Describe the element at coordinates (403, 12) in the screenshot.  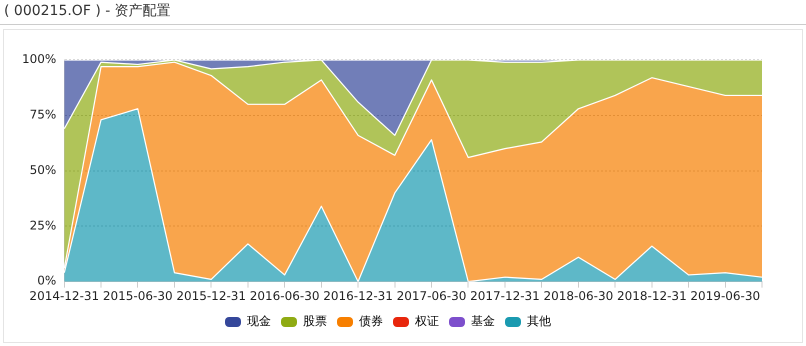
I see `chart-title: ( 000215.OF ) - 资产配置` at that location.